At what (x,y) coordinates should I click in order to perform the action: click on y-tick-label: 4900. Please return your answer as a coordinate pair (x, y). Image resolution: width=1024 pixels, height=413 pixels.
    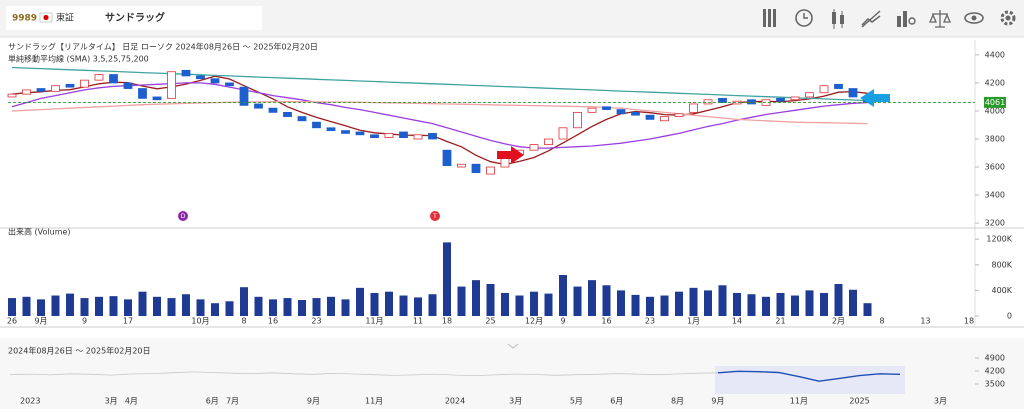
    Looking at the image, I should click on (995, 357).